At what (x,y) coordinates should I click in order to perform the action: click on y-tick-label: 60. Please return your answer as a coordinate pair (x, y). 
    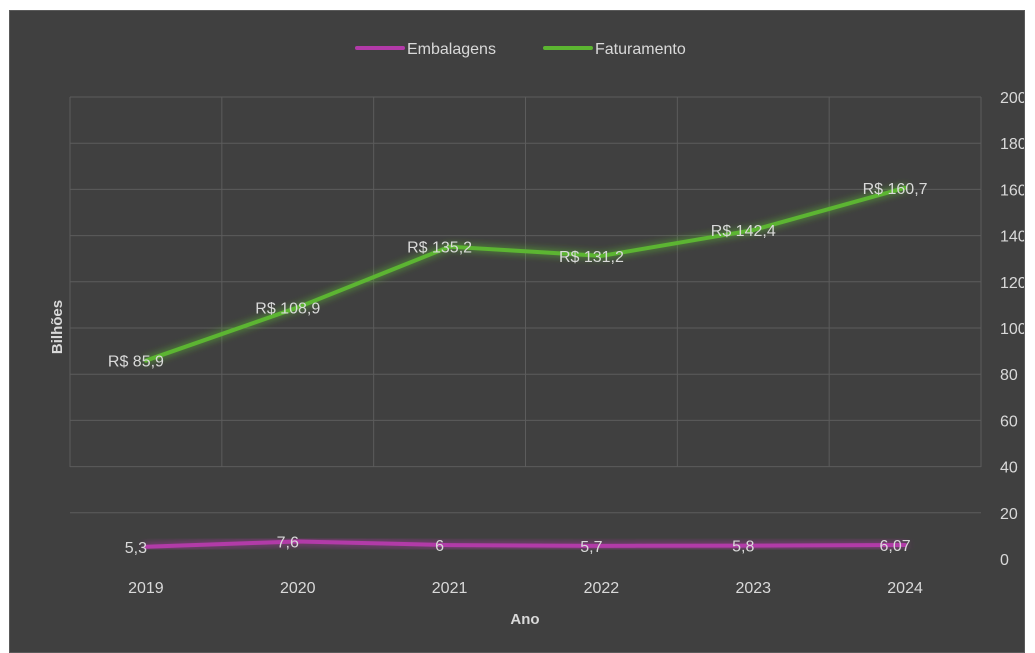
    Looking at the image, I should click on (1009, 421).